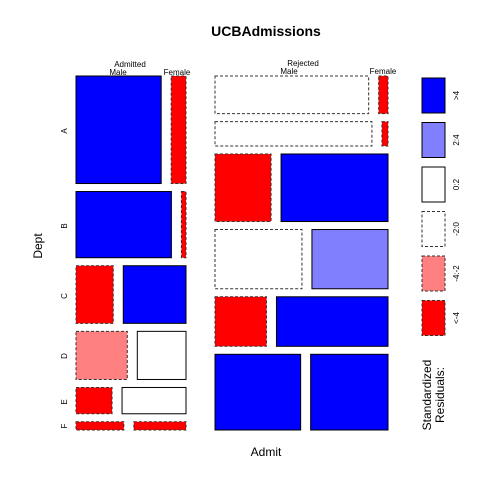 Image resolution: width=504 pixels, height=504 pixels. What do you see at coordinates (334, 188) in the screenshot?
I see `mosaic-tile-rejected-c-female` at bounding box center [334, 188].